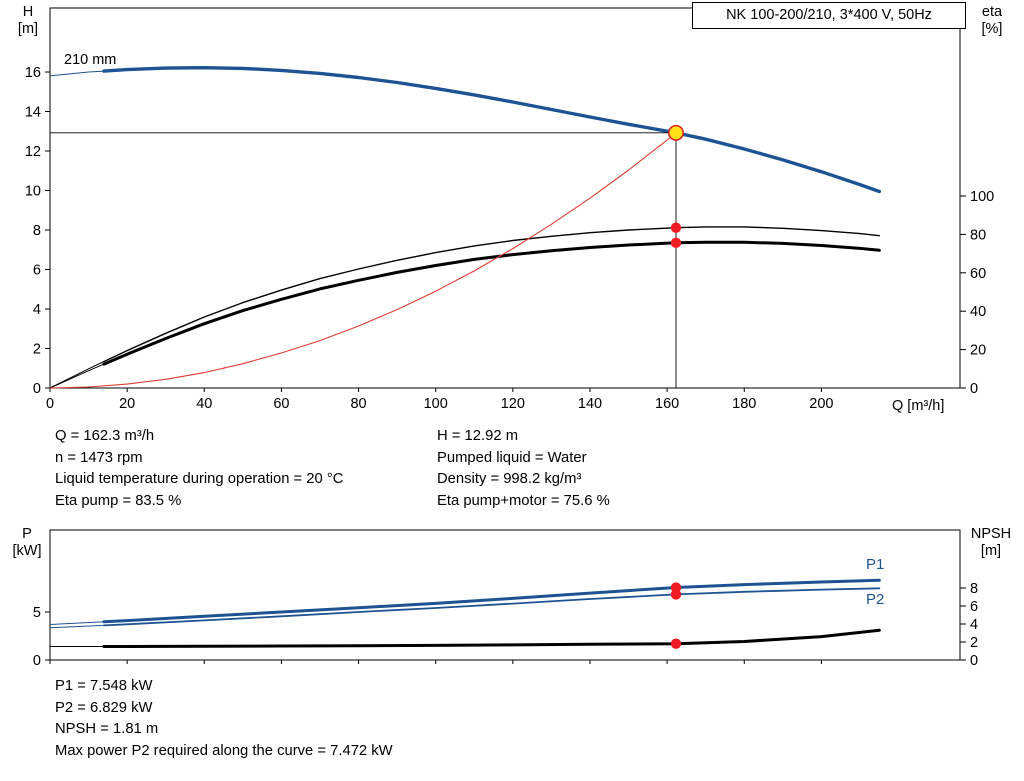 The image size is (1024, 781). I want to click on eta-axis-label: eta [%], so click(992, 21).